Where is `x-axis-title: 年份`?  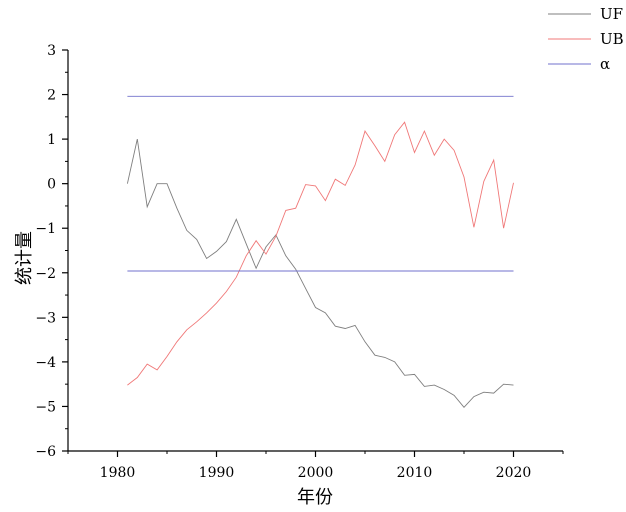
x-axis-title: 年份 is located at coordinates (315, 497).